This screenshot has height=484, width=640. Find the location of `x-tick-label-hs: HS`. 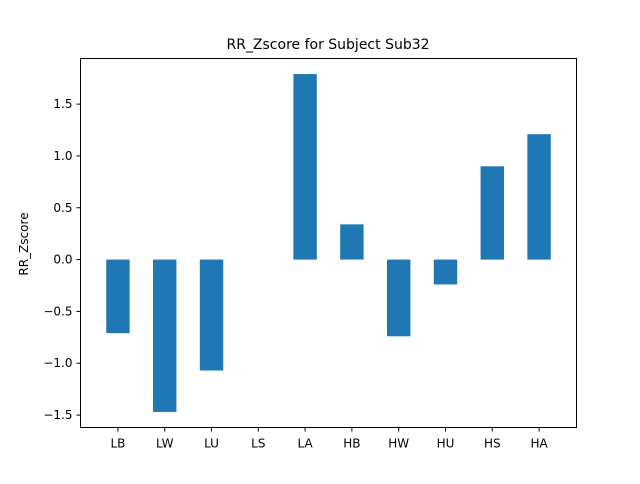

x-tick-label-hs: HS is located at coordinates (492, 444).